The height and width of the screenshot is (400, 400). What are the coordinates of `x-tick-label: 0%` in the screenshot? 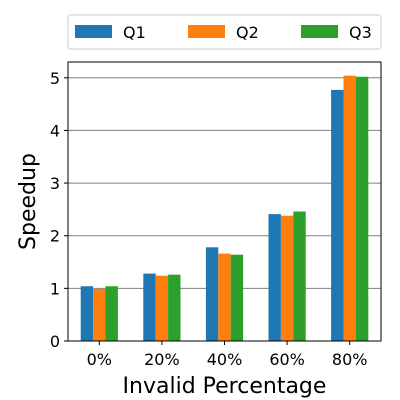 It's located at (99, 359).